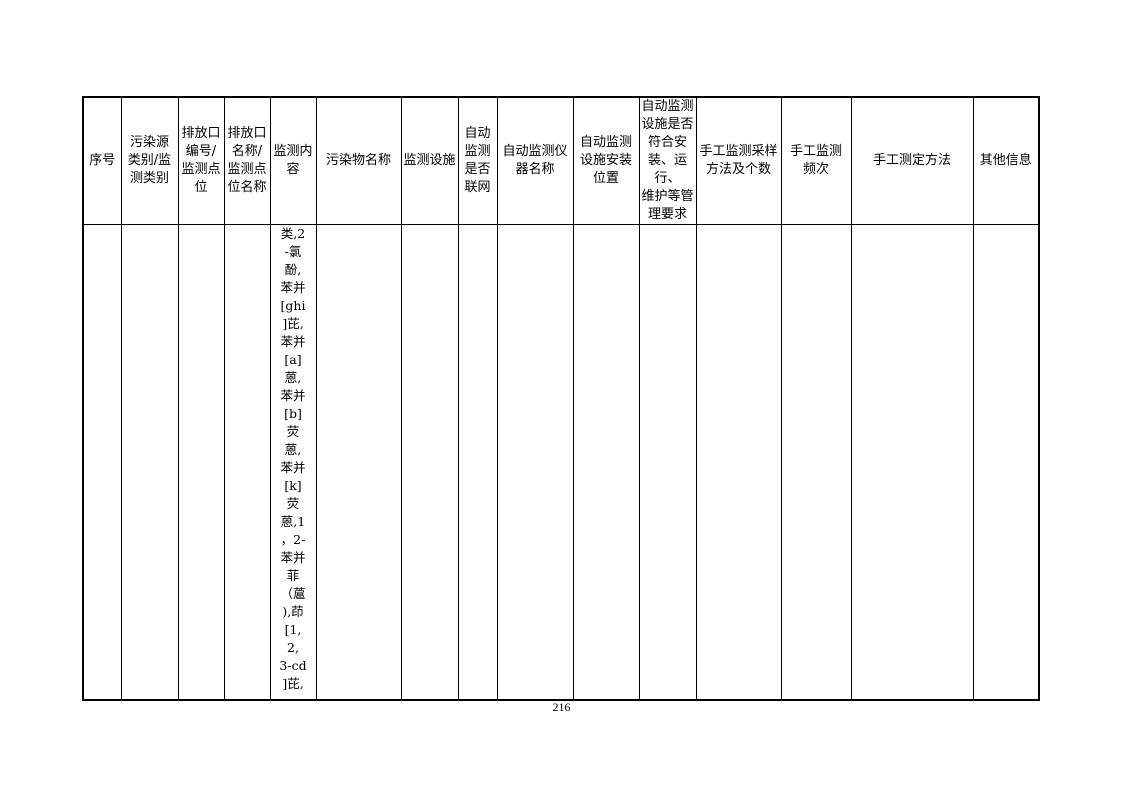 The height and width of the screenshot is (794, 1123). I want to click on column-header-line: 手工监测, so click(815, 151).